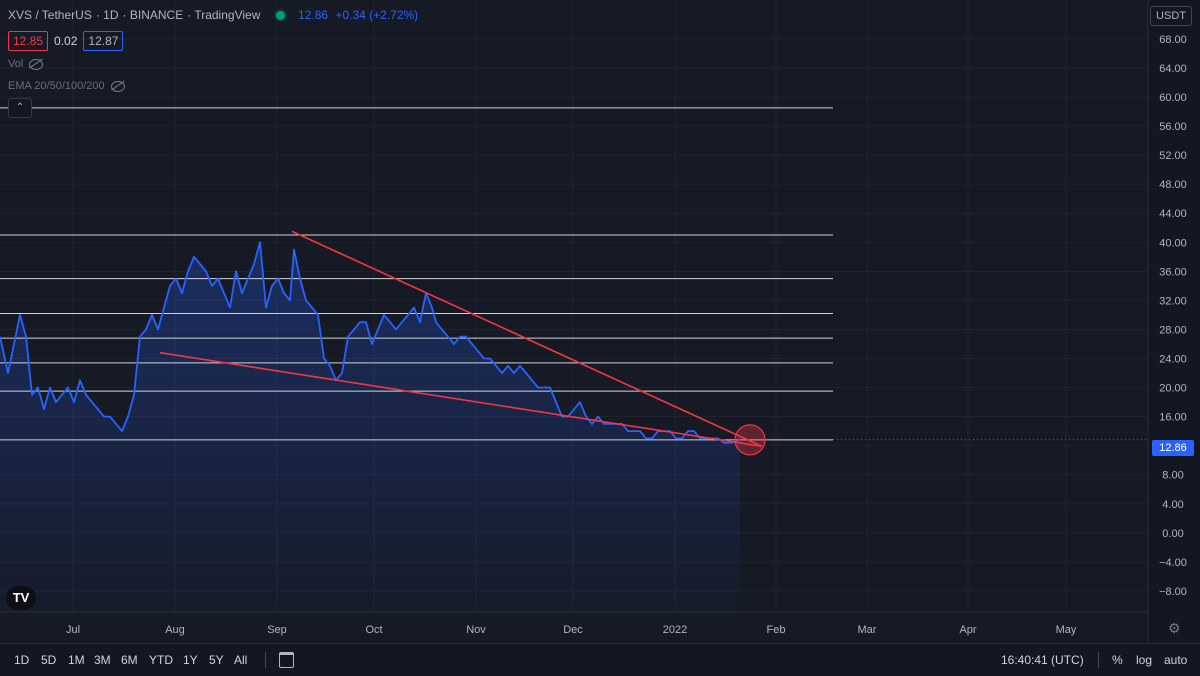  What do you see at coordinates (1172, 476) in the screenshot?
I see `y-tick-label: 8.00` at bounding box center [1172, 476].